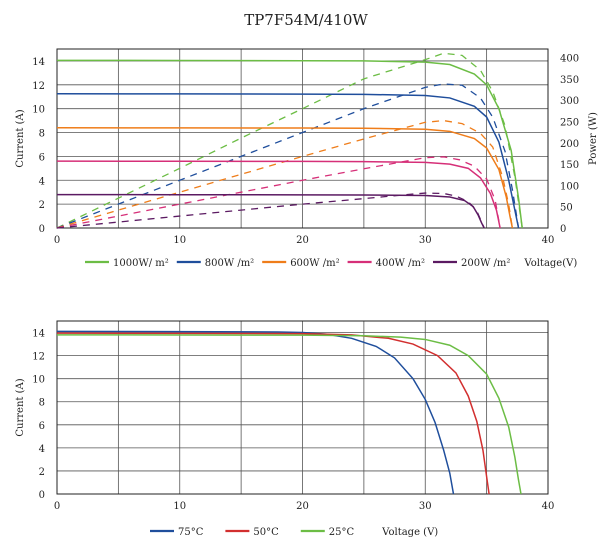  I want to click on y2-tick-label: 200, so click(569, 144).